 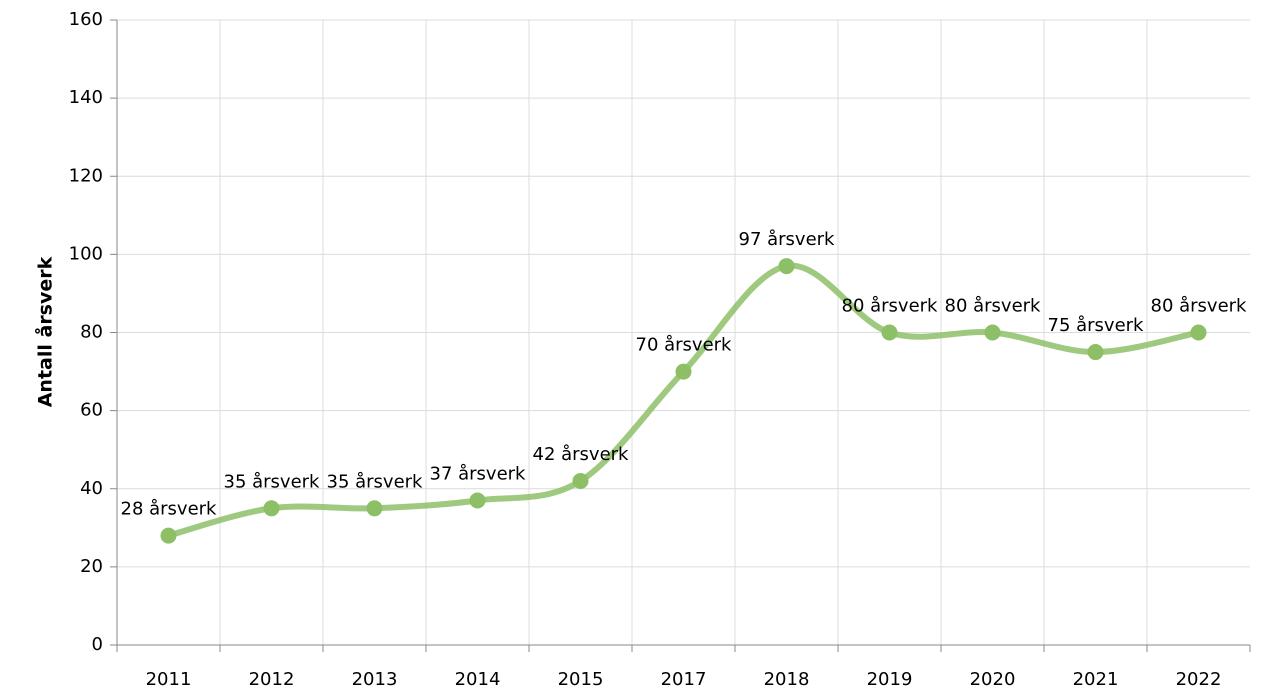 What do you see at coordinates (91, 332) in the screenshot?
I see `y-tick-label: 80` at bounding box center [91, 332].